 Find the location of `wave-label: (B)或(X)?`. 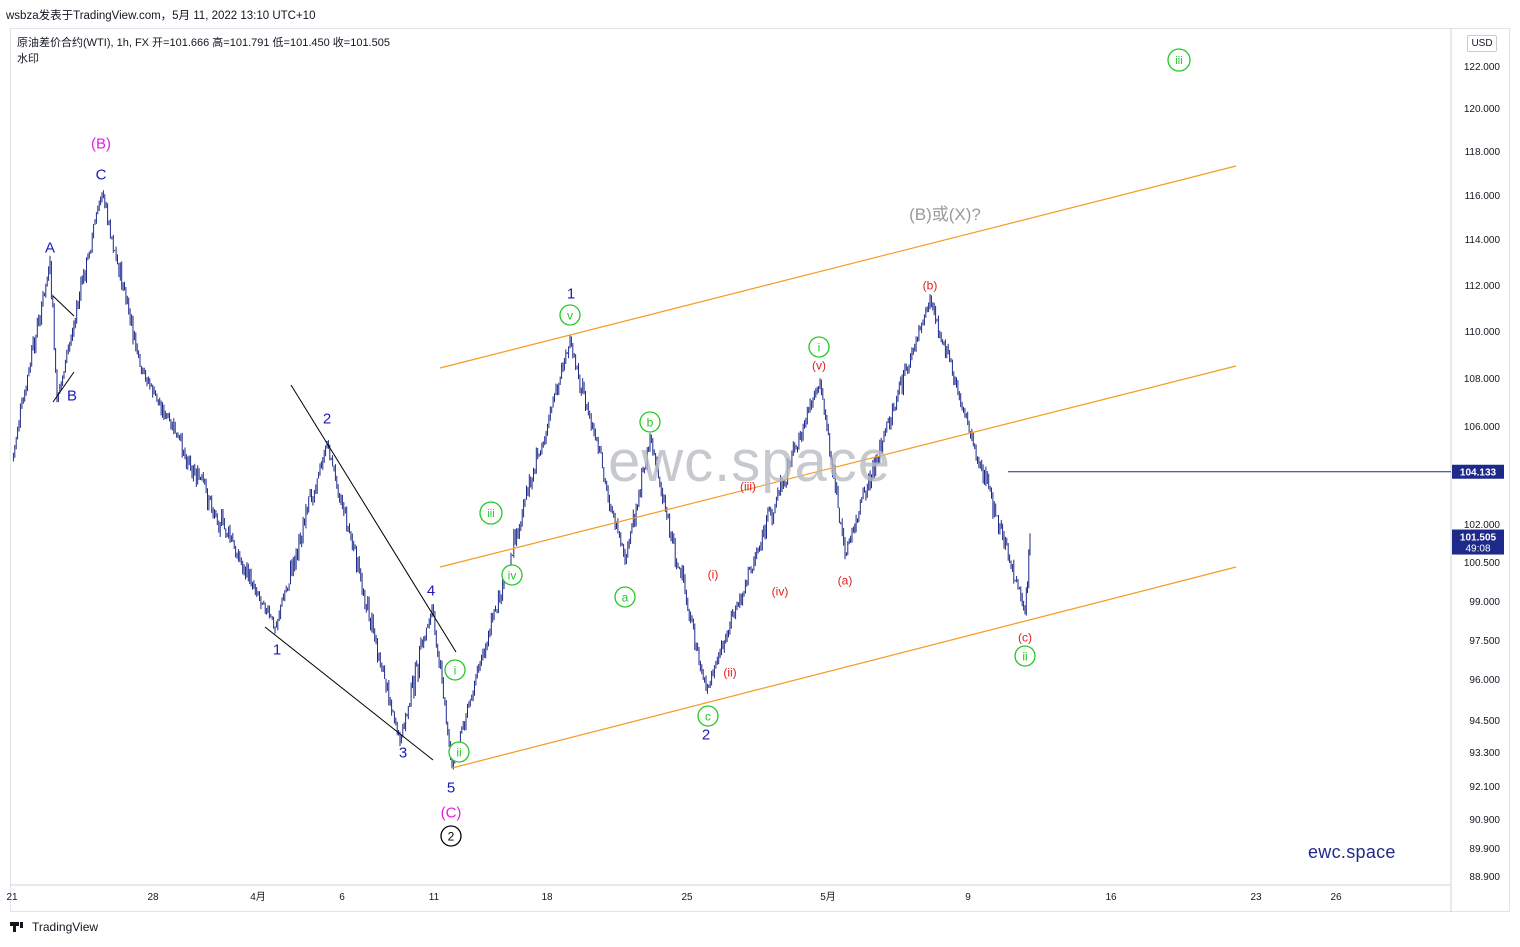

wave-label: (B)或(X)? is located at coordinates (945, 214).